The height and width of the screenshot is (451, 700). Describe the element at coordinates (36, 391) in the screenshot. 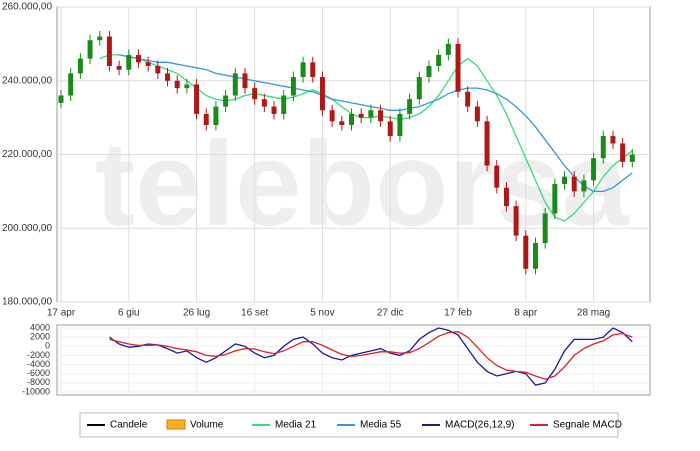

I see `y-tick-label: -10000` at that location.